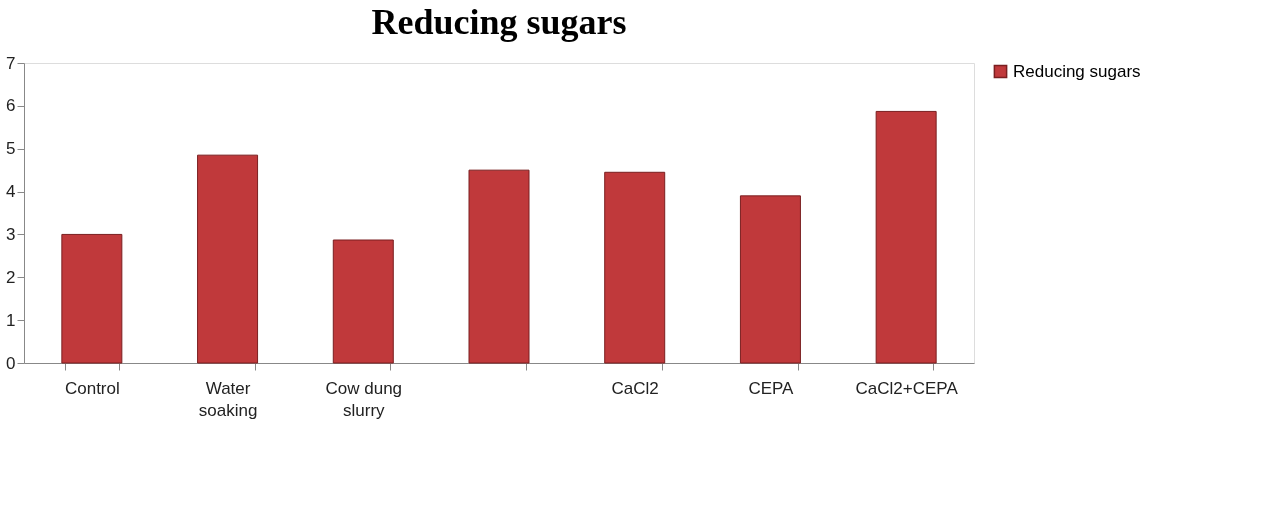 This screenshot has width=1271, height=517. Describe the element at coordinates (364, 399) in the screenshot. I see `x-tick-label: Cow dung slurry` at that location.